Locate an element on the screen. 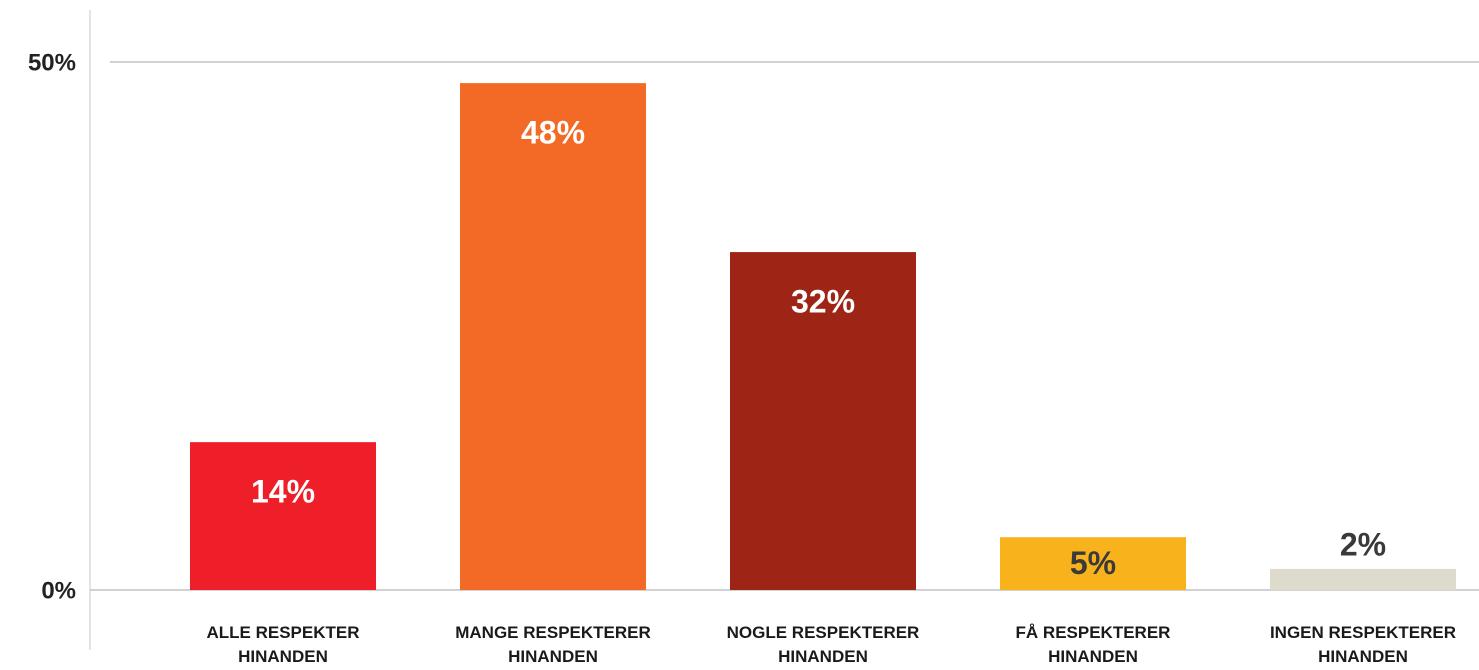 The image size is (1479, 670). value-label: 5% is located at coordinates (1093, 563).